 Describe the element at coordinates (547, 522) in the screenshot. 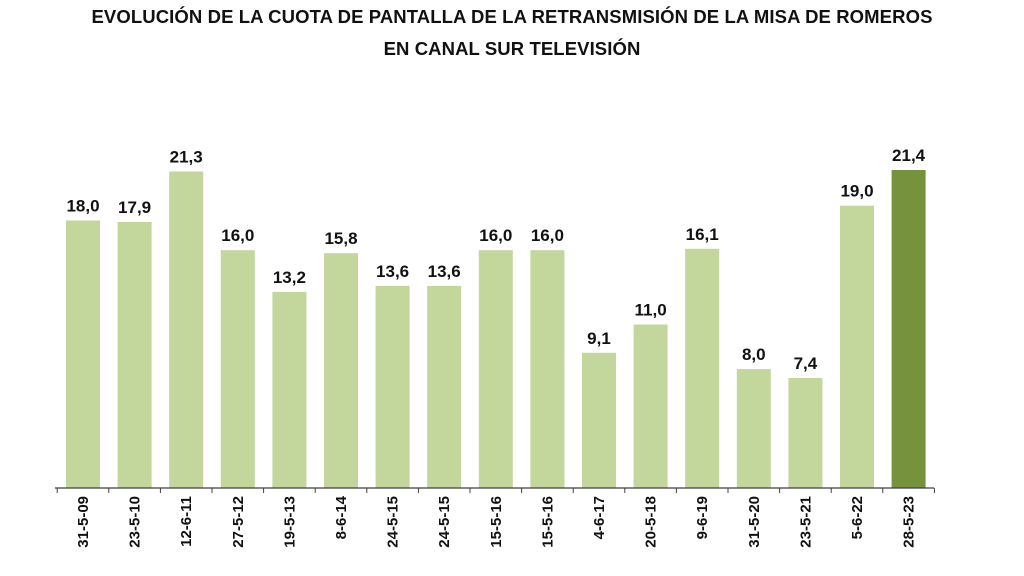

I see `x-tick-label-9: 15-5-16` at that location.